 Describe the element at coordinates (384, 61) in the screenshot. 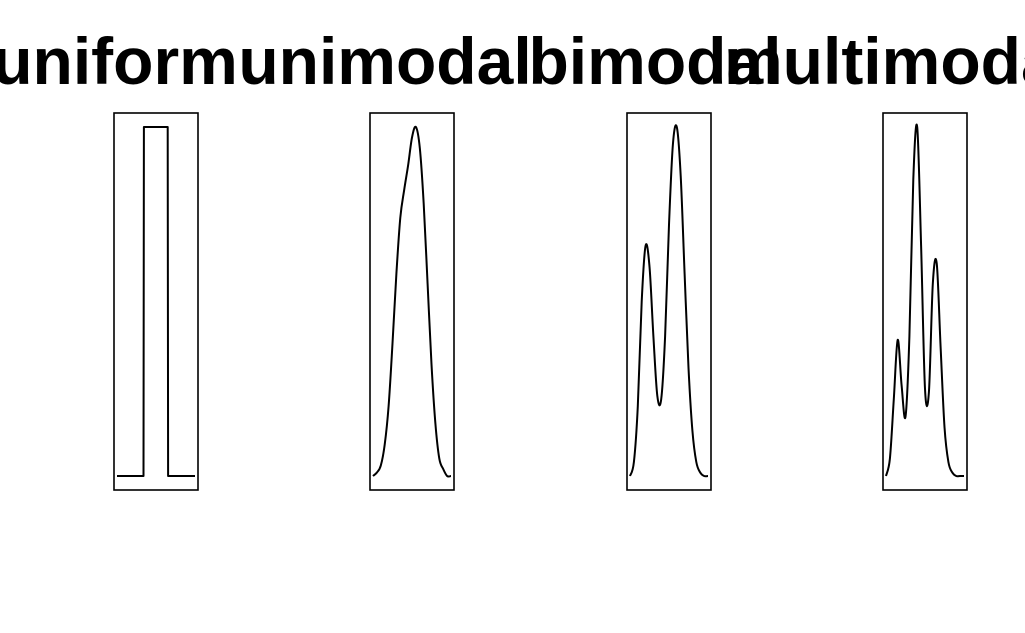

I see `panel-title: unimodal` at that location.